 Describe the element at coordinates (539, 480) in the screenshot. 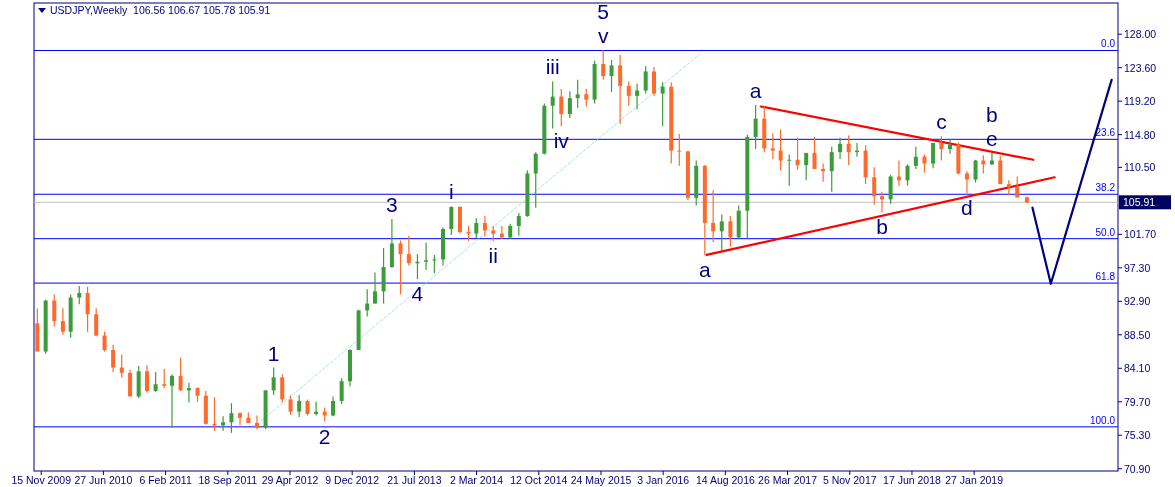

I see `x-tick-label: 12 Oct 2014` at that location.